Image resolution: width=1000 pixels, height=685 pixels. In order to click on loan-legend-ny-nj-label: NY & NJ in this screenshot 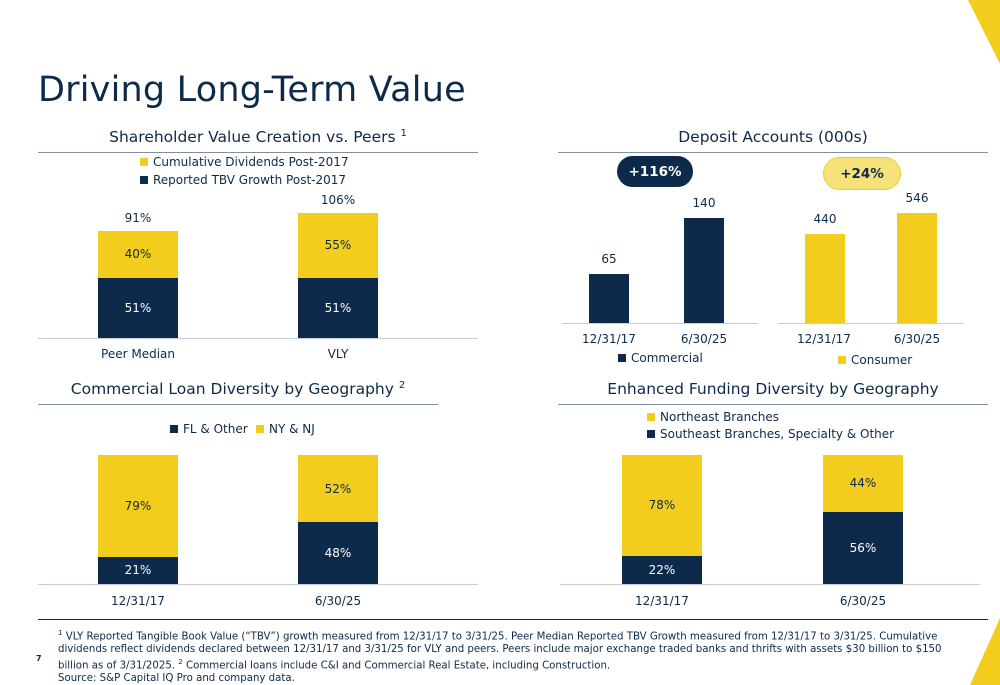, I will do `click(292, 429)`.